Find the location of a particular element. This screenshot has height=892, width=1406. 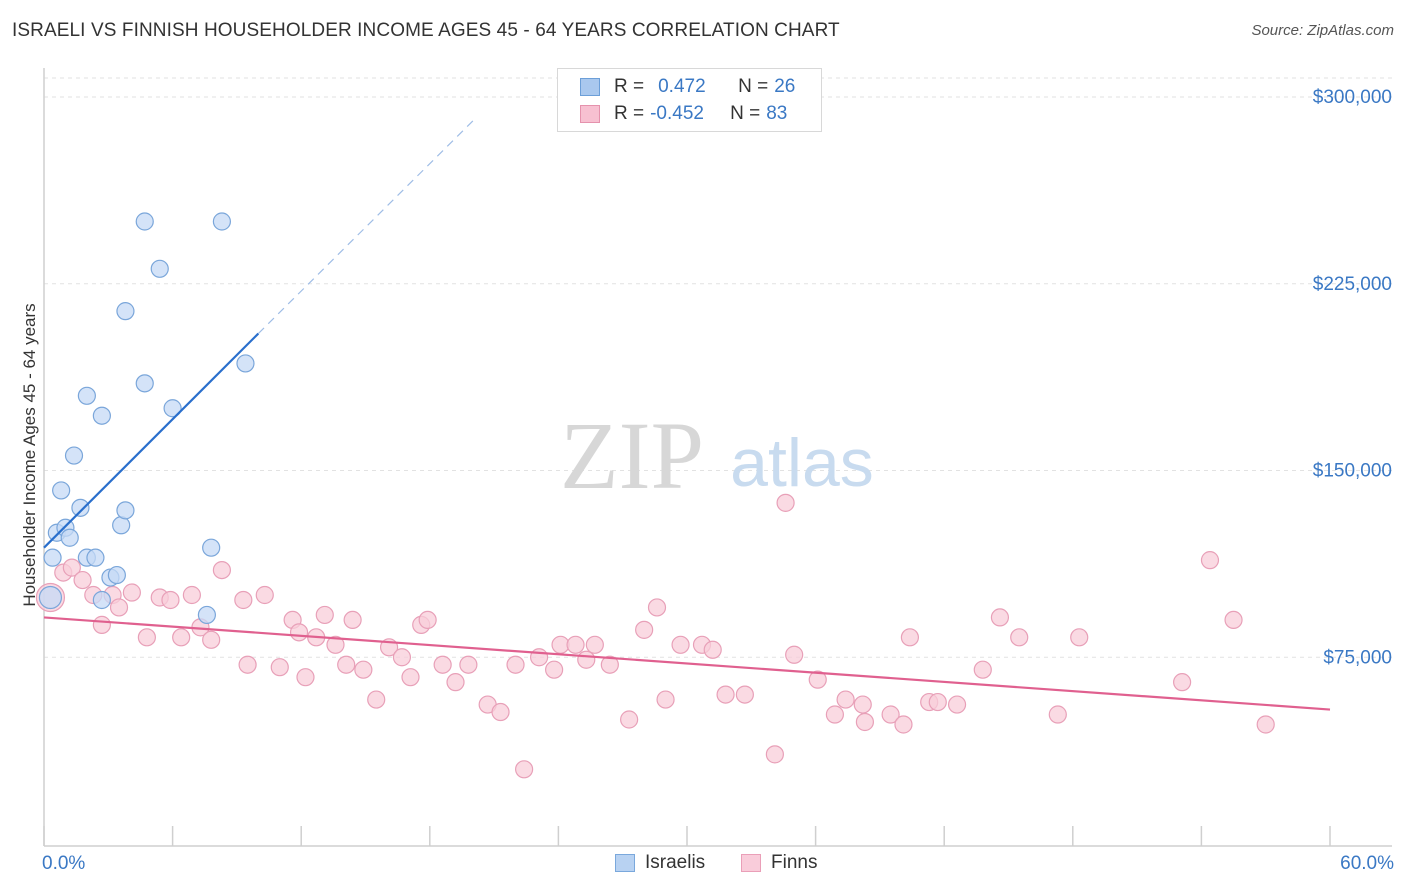

y-tick-label: $225,000 is located at coordinates (1352, 284).